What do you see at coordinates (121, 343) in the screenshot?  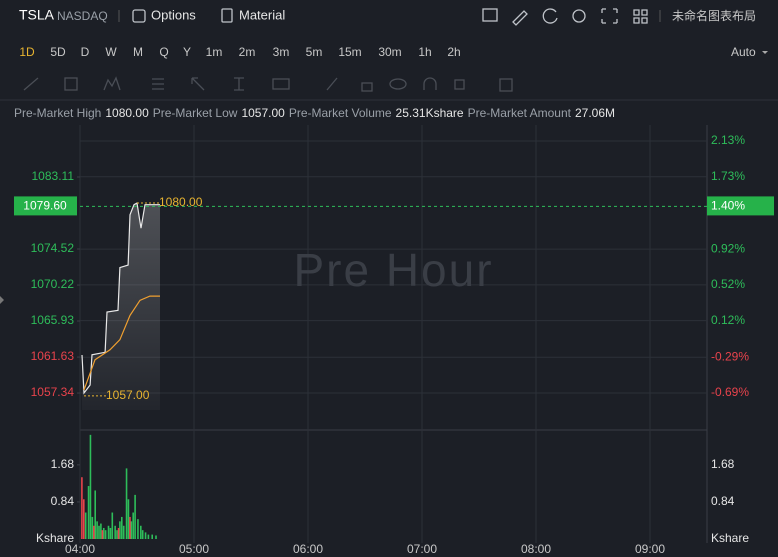 I see `average-line` at bounding box center [121, 343].